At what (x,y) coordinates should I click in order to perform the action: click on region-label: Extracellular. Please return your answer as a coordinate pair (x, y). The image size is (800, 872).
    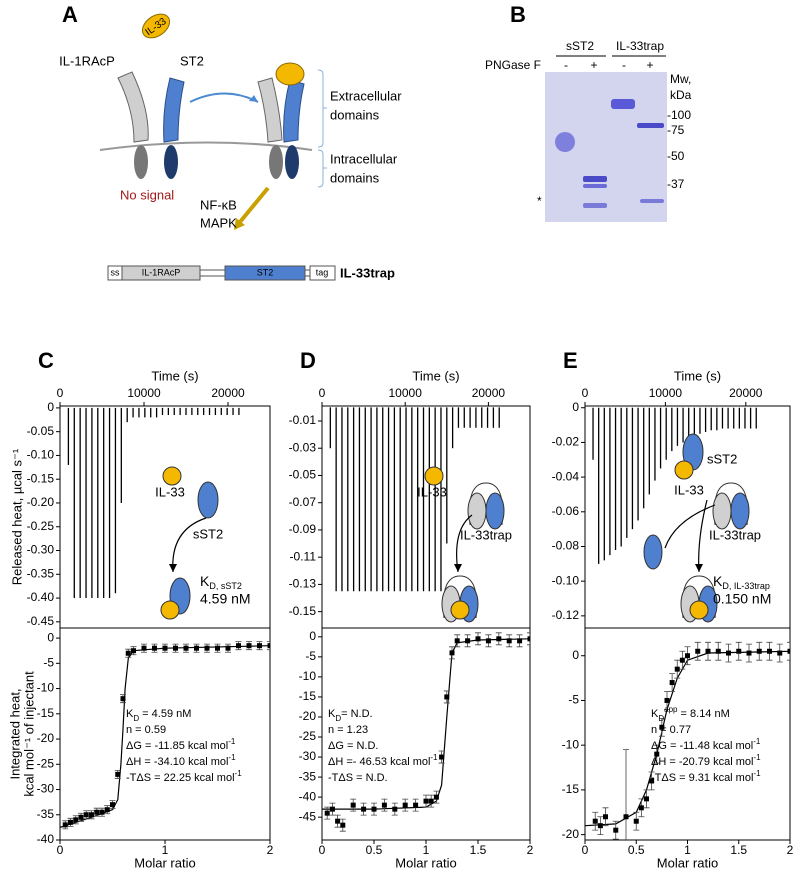
    Looking at the image, I should click on (366, 95).